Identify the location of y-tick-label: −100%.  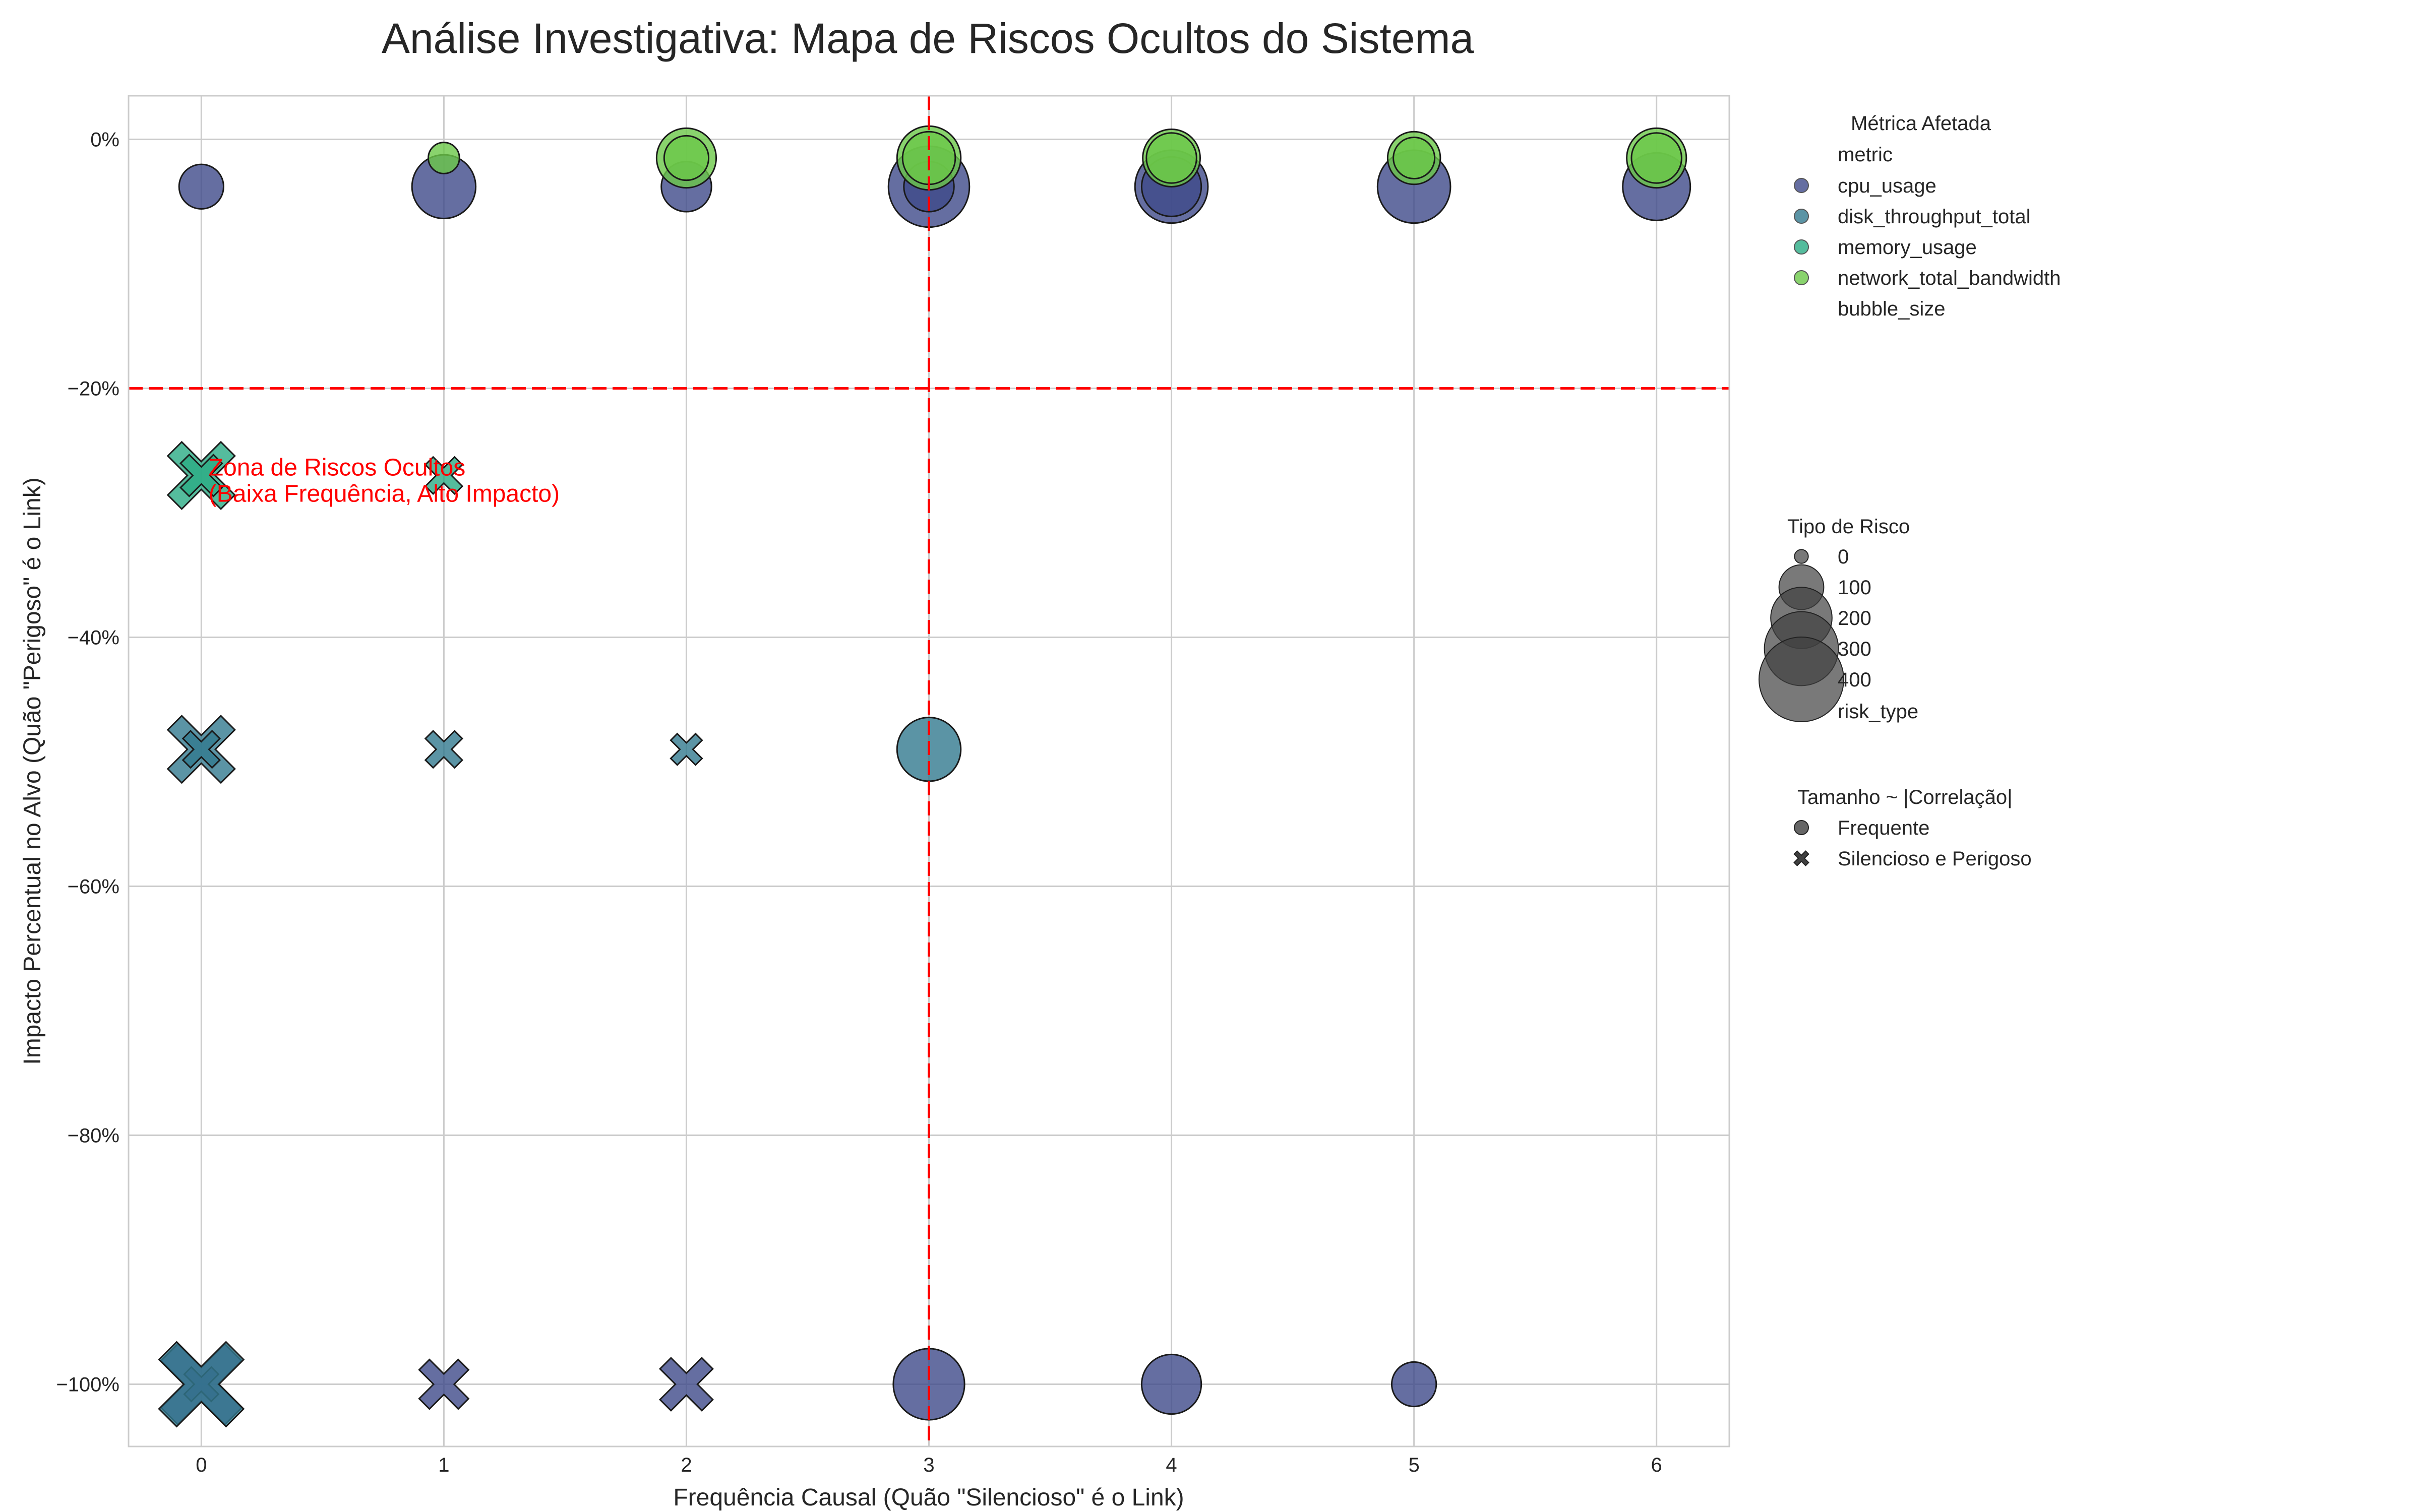
(87, 1384).